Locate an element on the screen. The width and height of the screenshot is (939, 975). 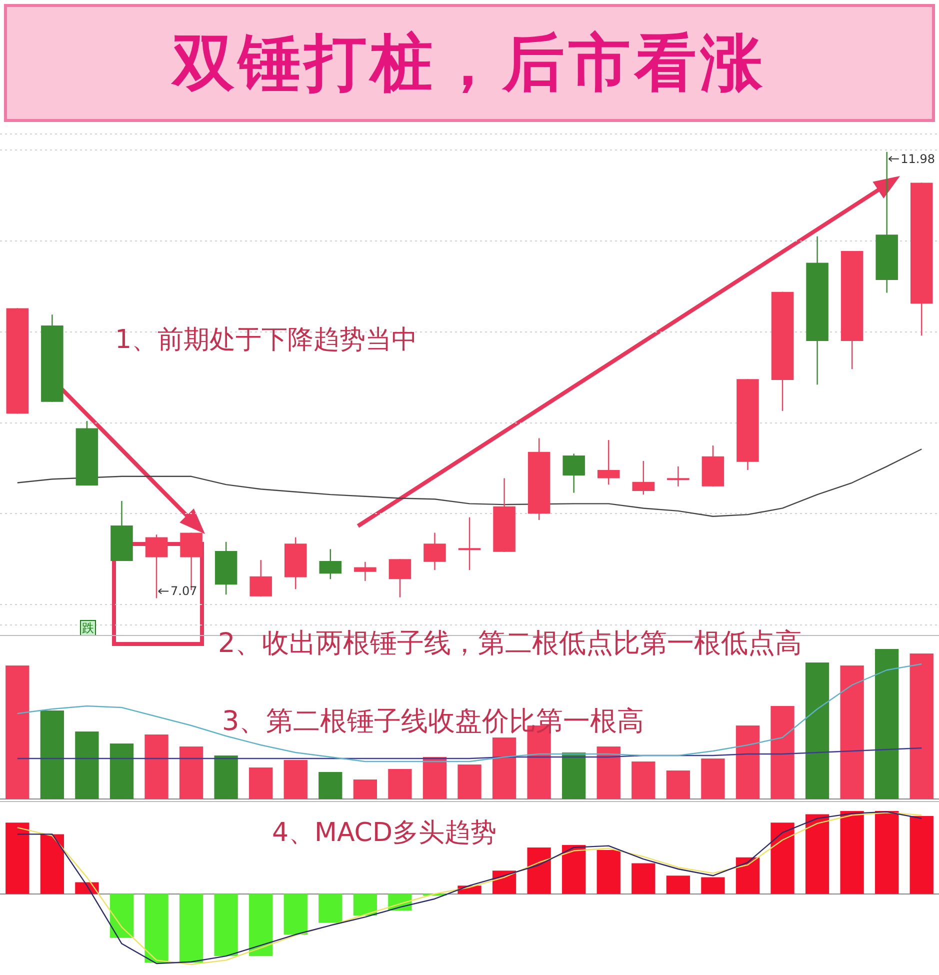
chart-title: 双锤打桩，后市看涨 is located at coordinates (469, 63).